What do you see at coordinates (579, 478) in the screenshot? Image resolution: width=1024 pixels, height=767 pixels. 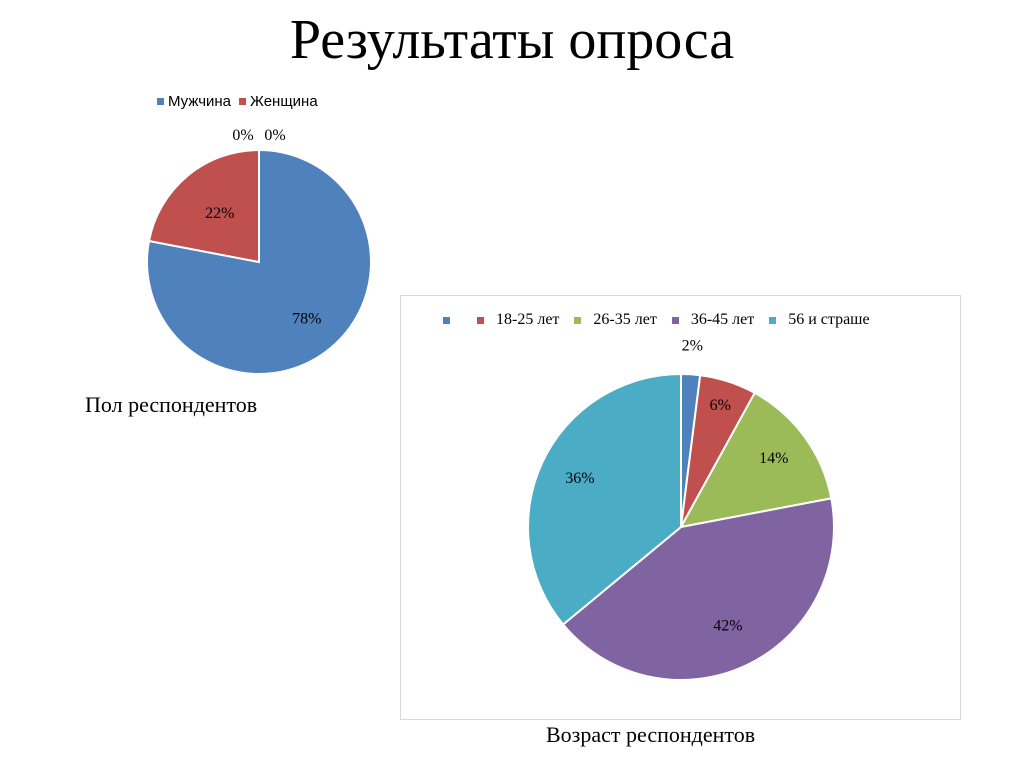 I see `age-data-label-4: 36%` at bounding box center [579, 478].